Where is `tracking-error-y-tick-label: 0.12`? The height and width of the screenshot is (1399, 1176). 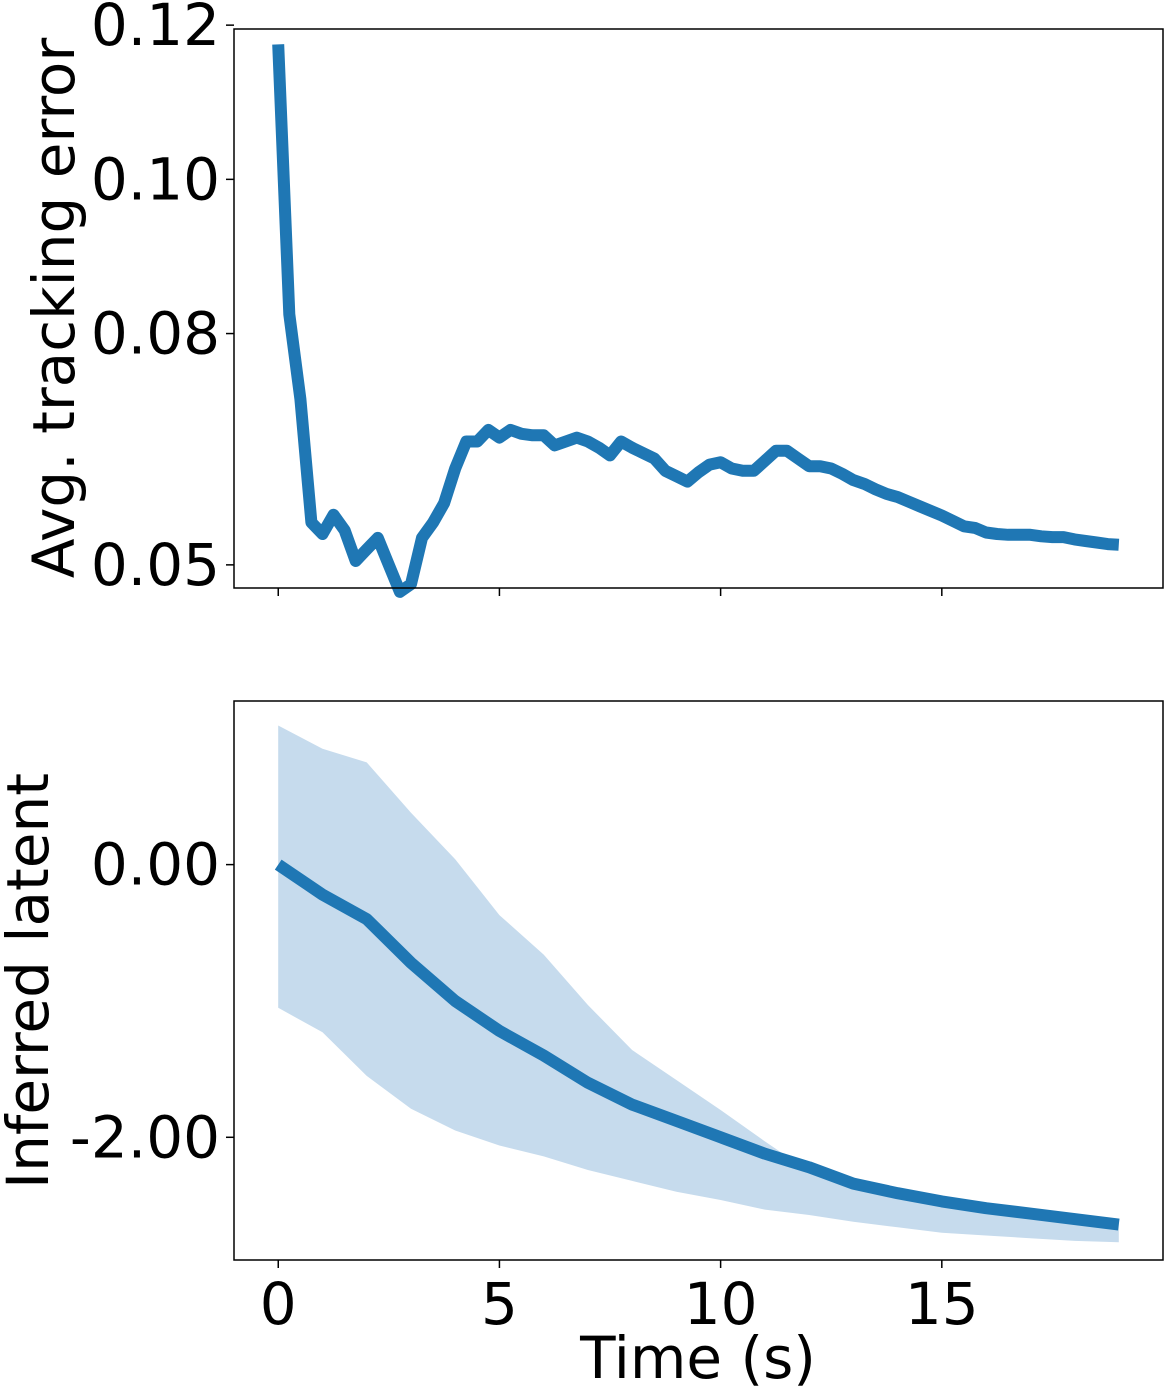
tracking-error-y-tick-label: 0.12 is located at coordinates (155, 29).